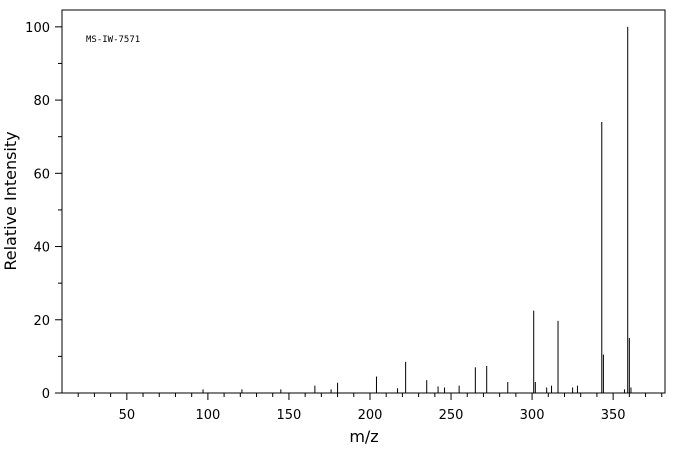 Image resolution: width=676 pixels, height=455 pixels. Describe the element at coordinates (289, 415) in the screenshot. I see `x-tick-label: 150` at that location.